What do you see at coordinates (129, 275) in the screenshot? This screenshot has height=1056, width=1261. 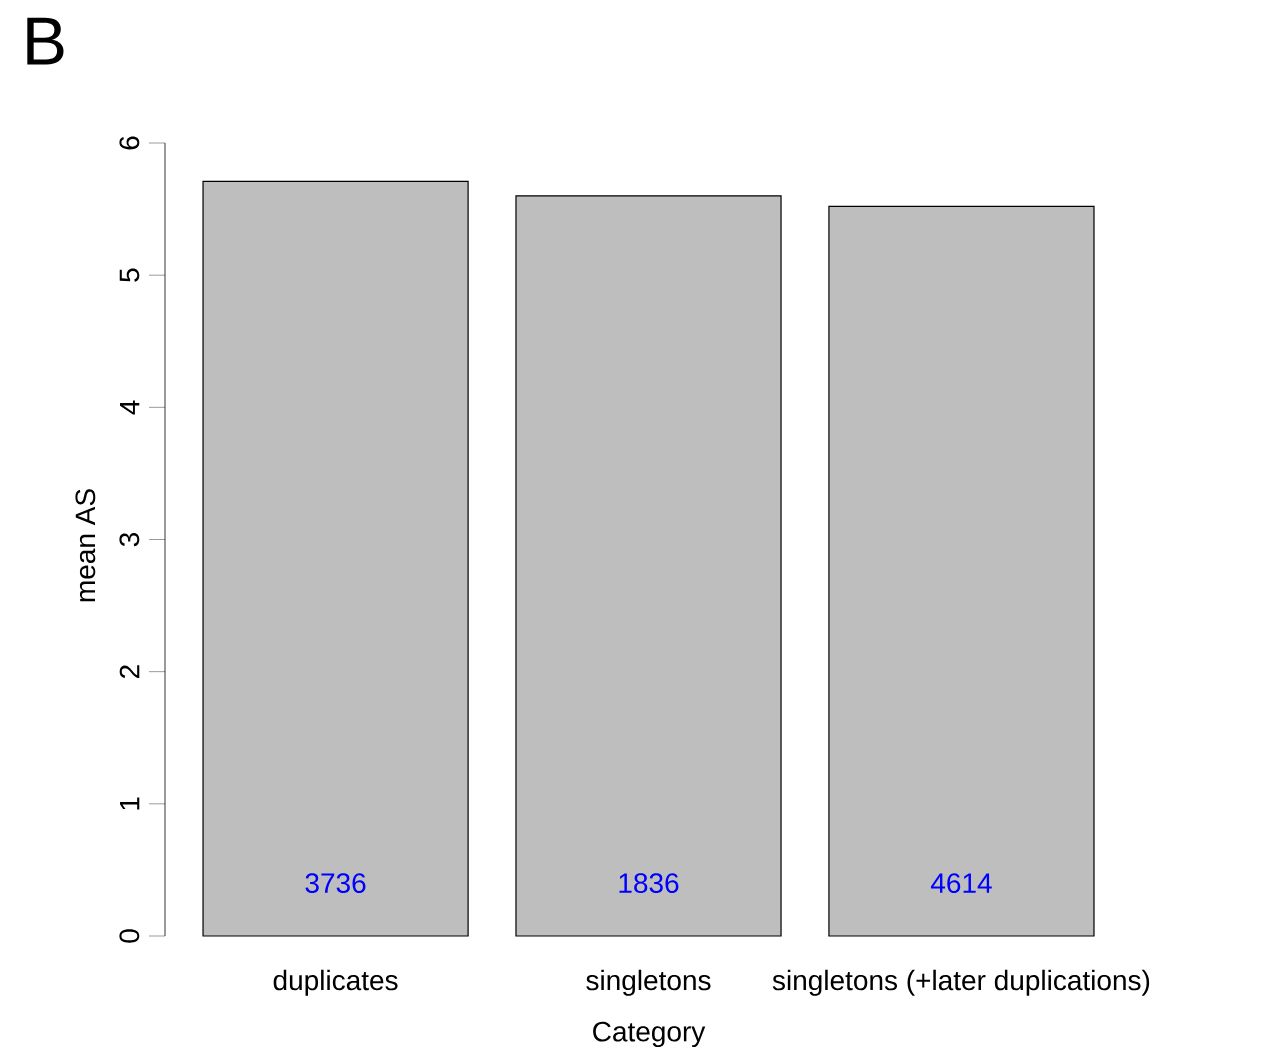 I see `y-tick-label: 5` at bounding box center [129, 275].